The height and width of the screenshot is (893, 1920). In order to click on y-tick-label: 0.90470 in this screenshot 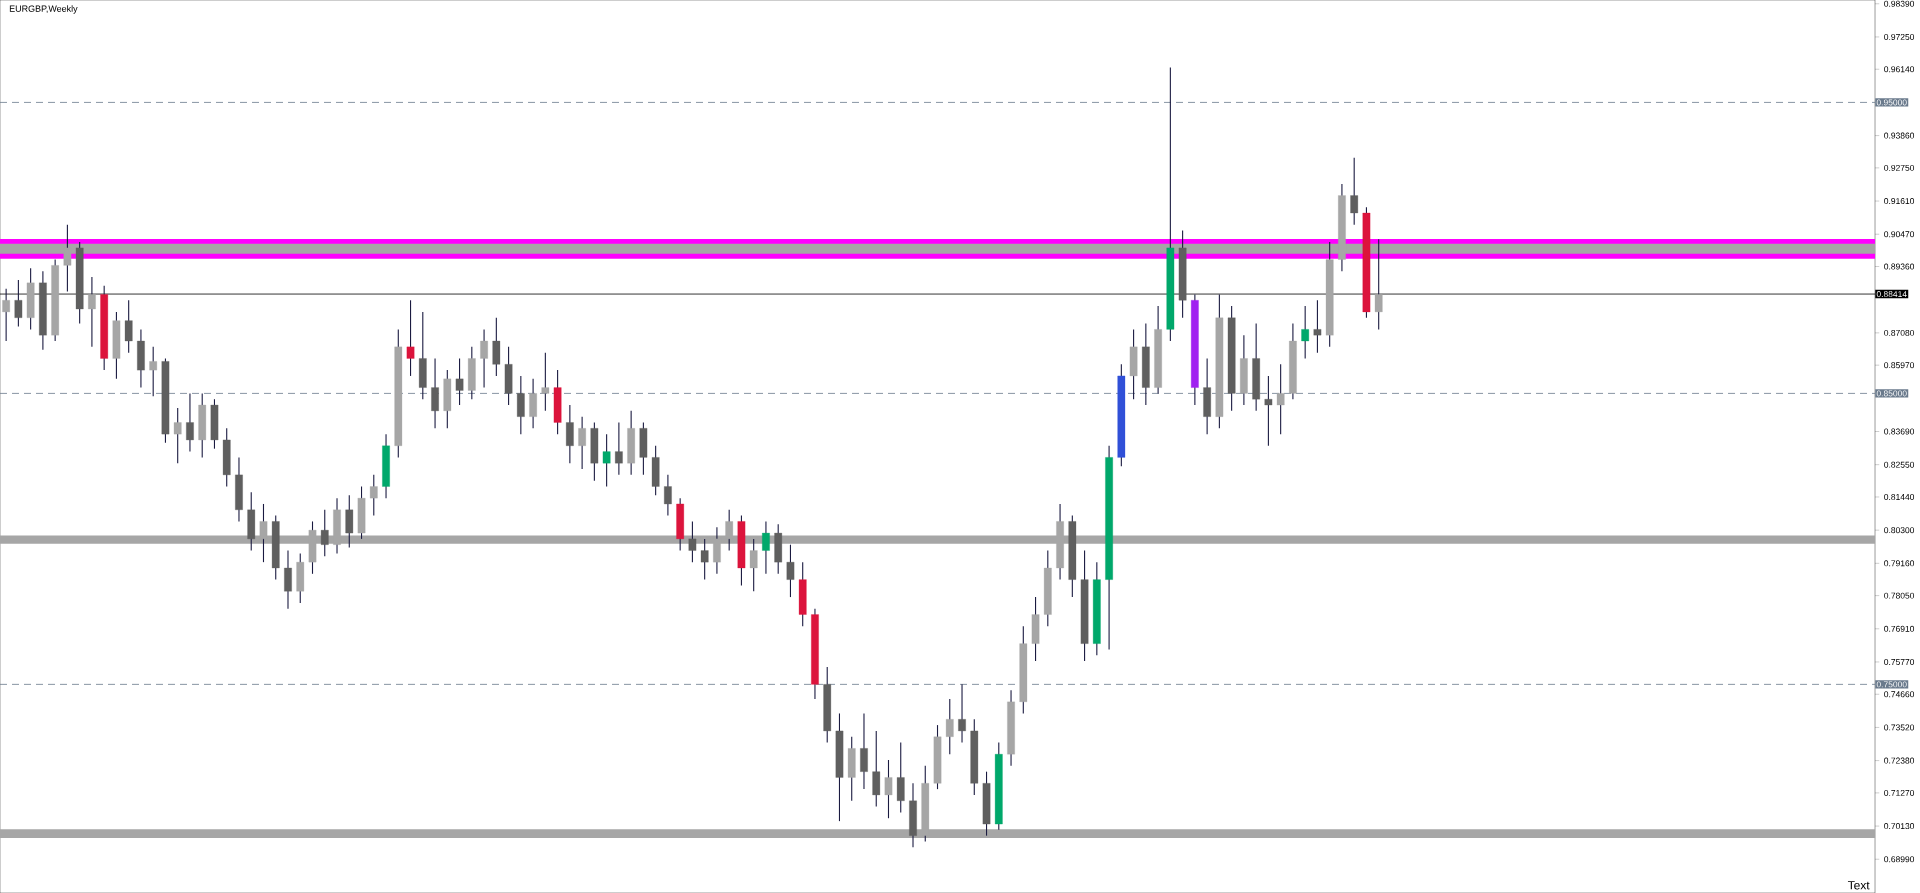, I will do `click(1899, 234)`.